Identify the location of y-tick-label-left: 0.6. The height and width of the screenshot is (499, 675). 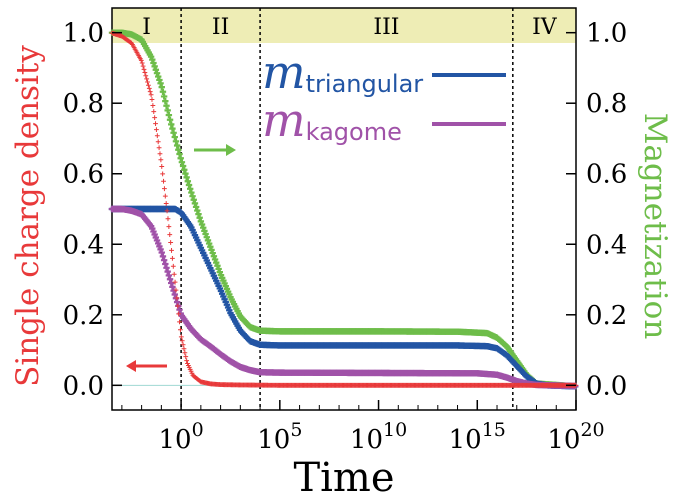
(83, 175).